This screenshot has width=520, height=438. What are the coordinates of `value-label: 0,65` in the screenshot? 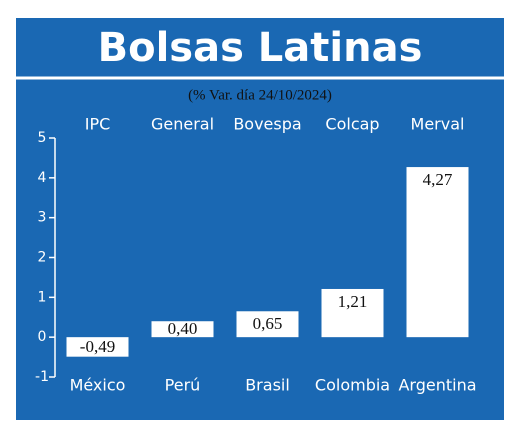 It's located at (268, 323).